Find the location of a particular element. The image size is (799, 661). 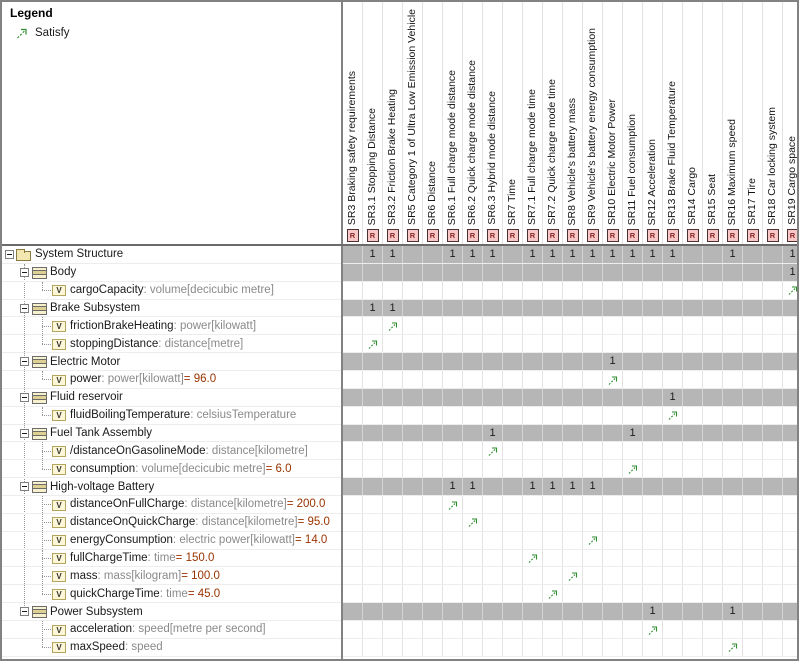

tree-row: High-voltage Battery is located at coordinates (171, 487).